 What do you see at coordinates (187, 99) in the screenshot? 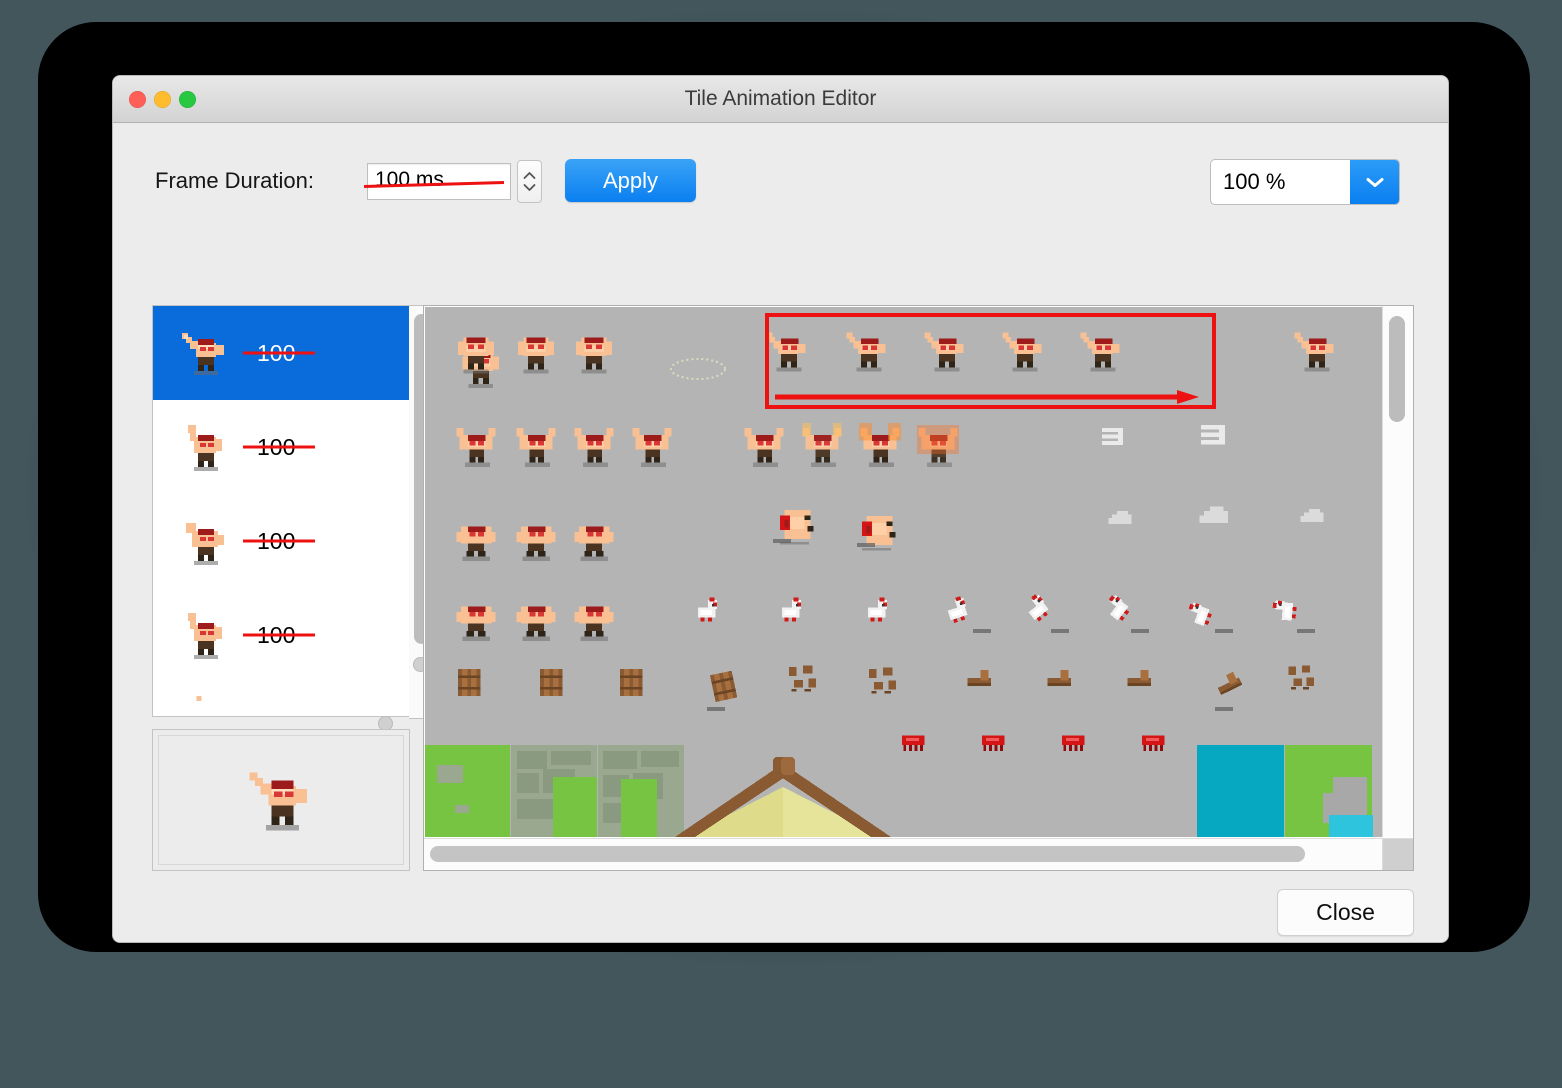
I see `zoom-window-button` at bounding box center [187, 99].